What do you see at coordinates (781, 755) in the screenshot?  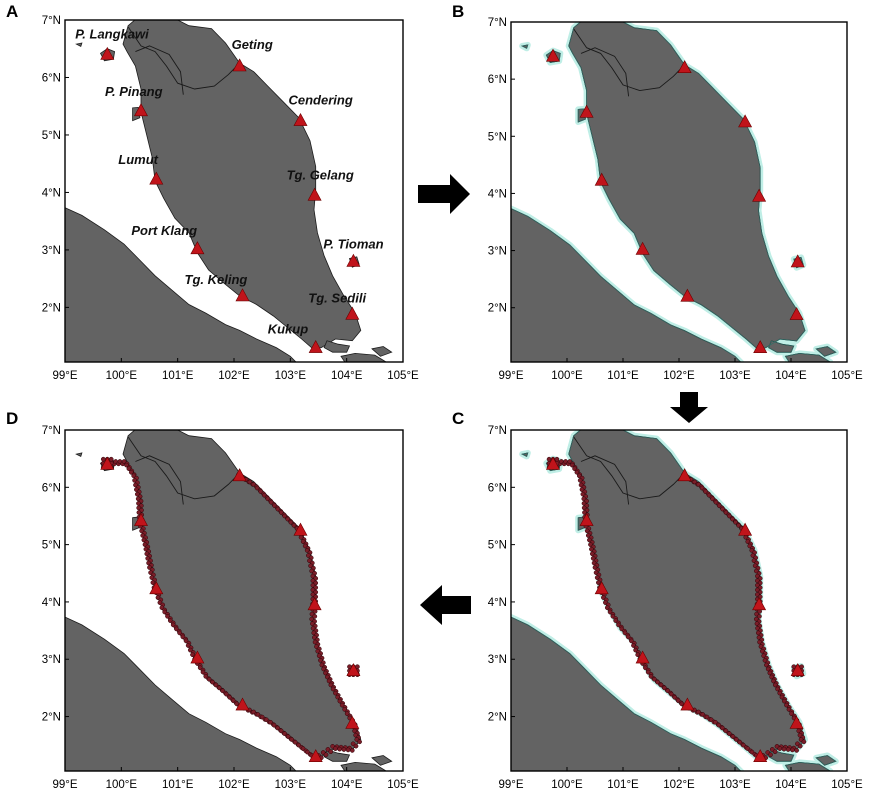 I see `buffer-edge-singapore` at bounding box center [781, 755].